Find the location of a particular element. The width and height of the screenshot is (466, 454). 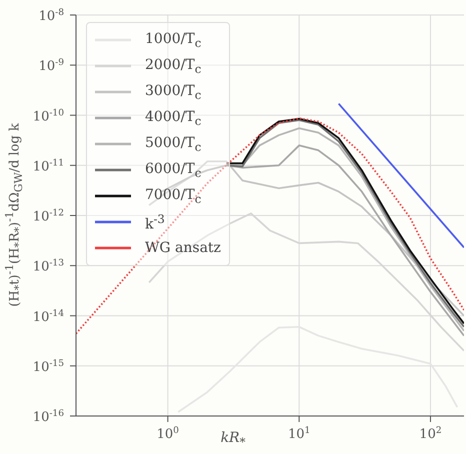

y-tick-label: 10$^{-13}$ is located at coordinates (48, 266).